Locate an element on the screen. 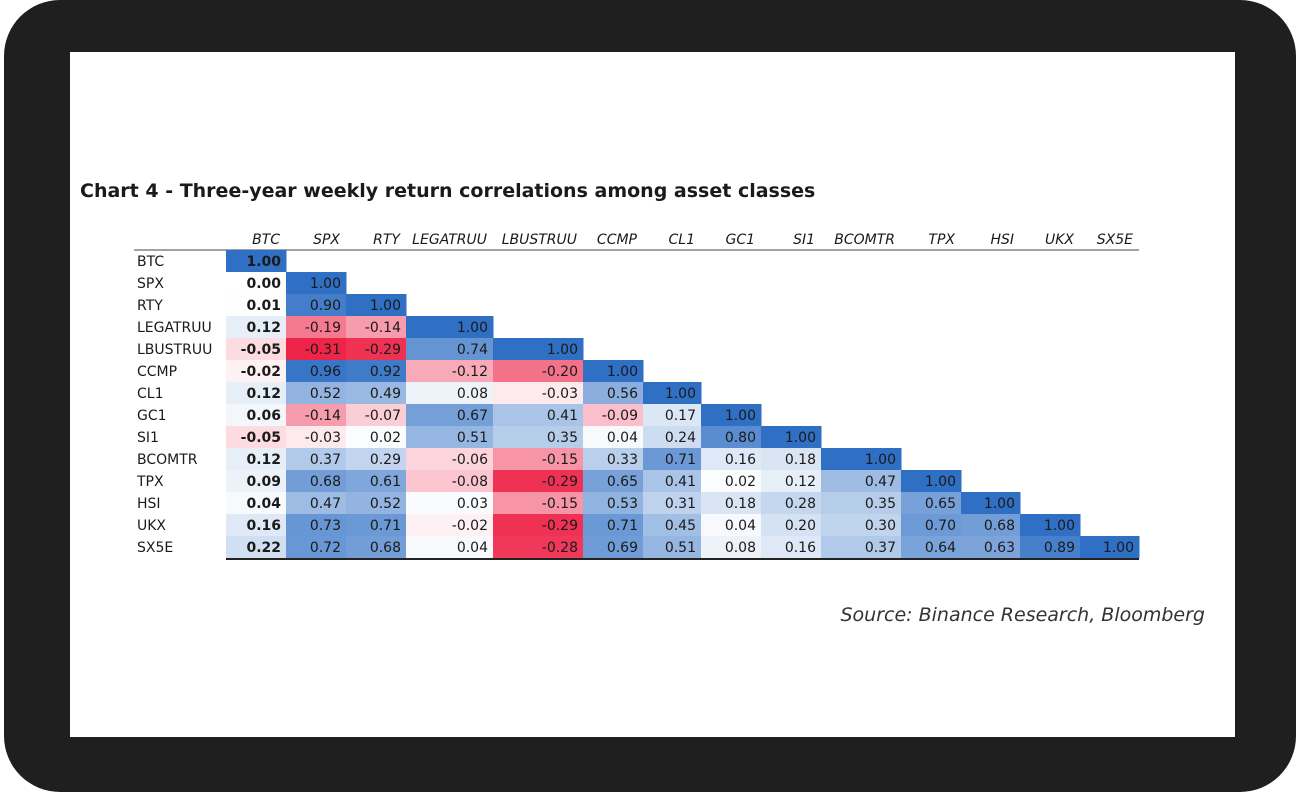 The height and width of the screenshot is (796, 1299). row-label-btc: BTC is located at coordinates (150, 262).